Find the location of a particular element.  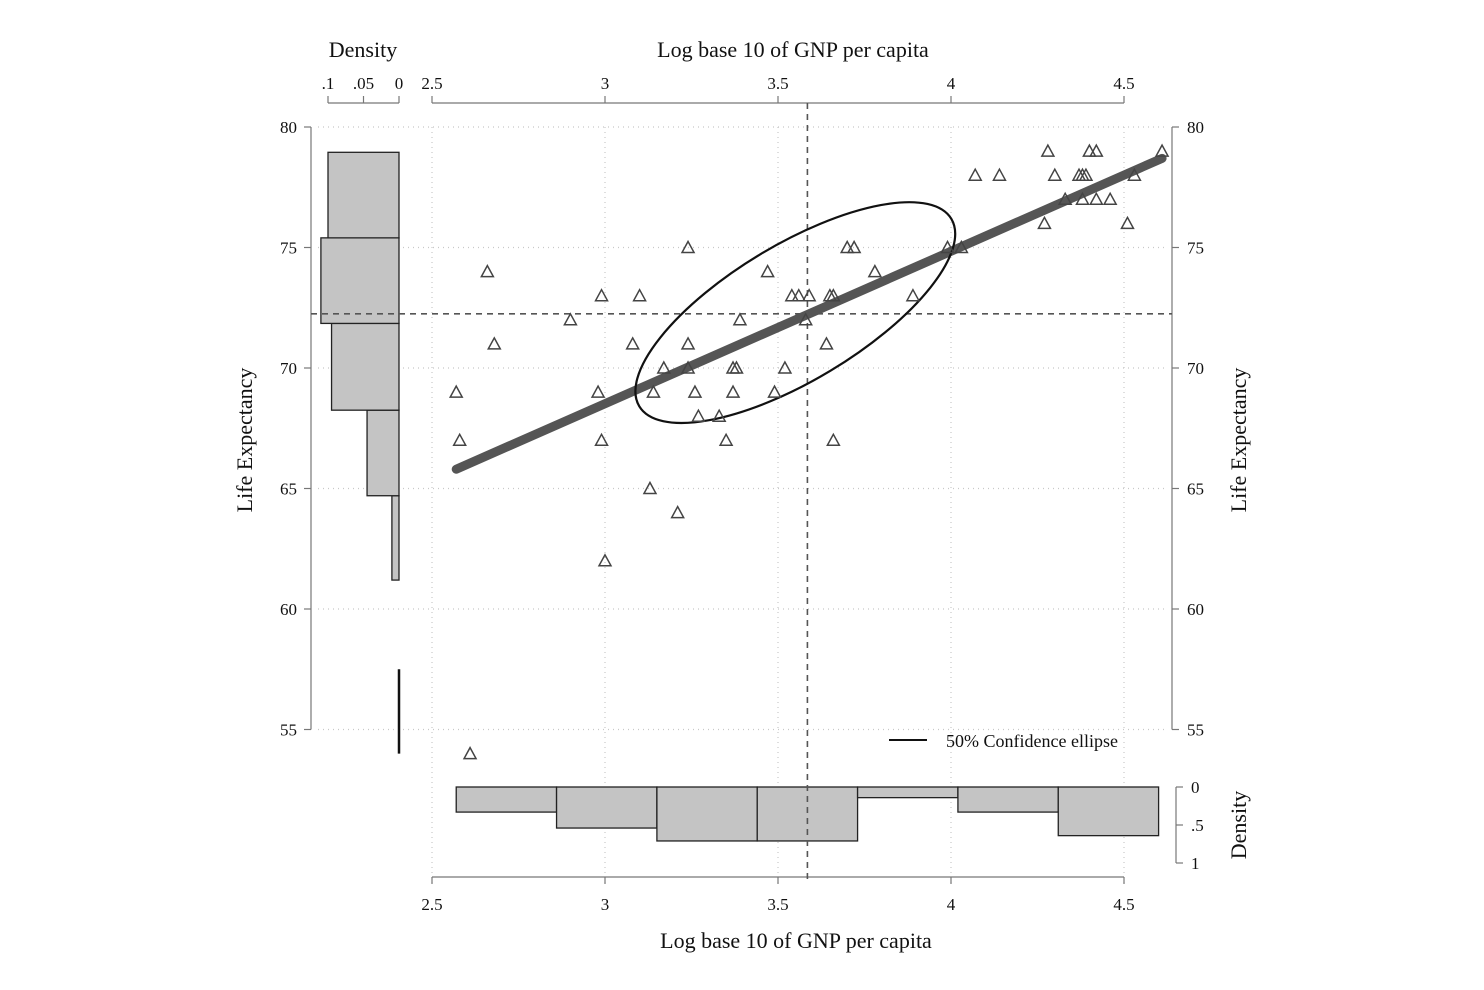

left-y-tick-label: 65 is located at coordinates (288, 489).